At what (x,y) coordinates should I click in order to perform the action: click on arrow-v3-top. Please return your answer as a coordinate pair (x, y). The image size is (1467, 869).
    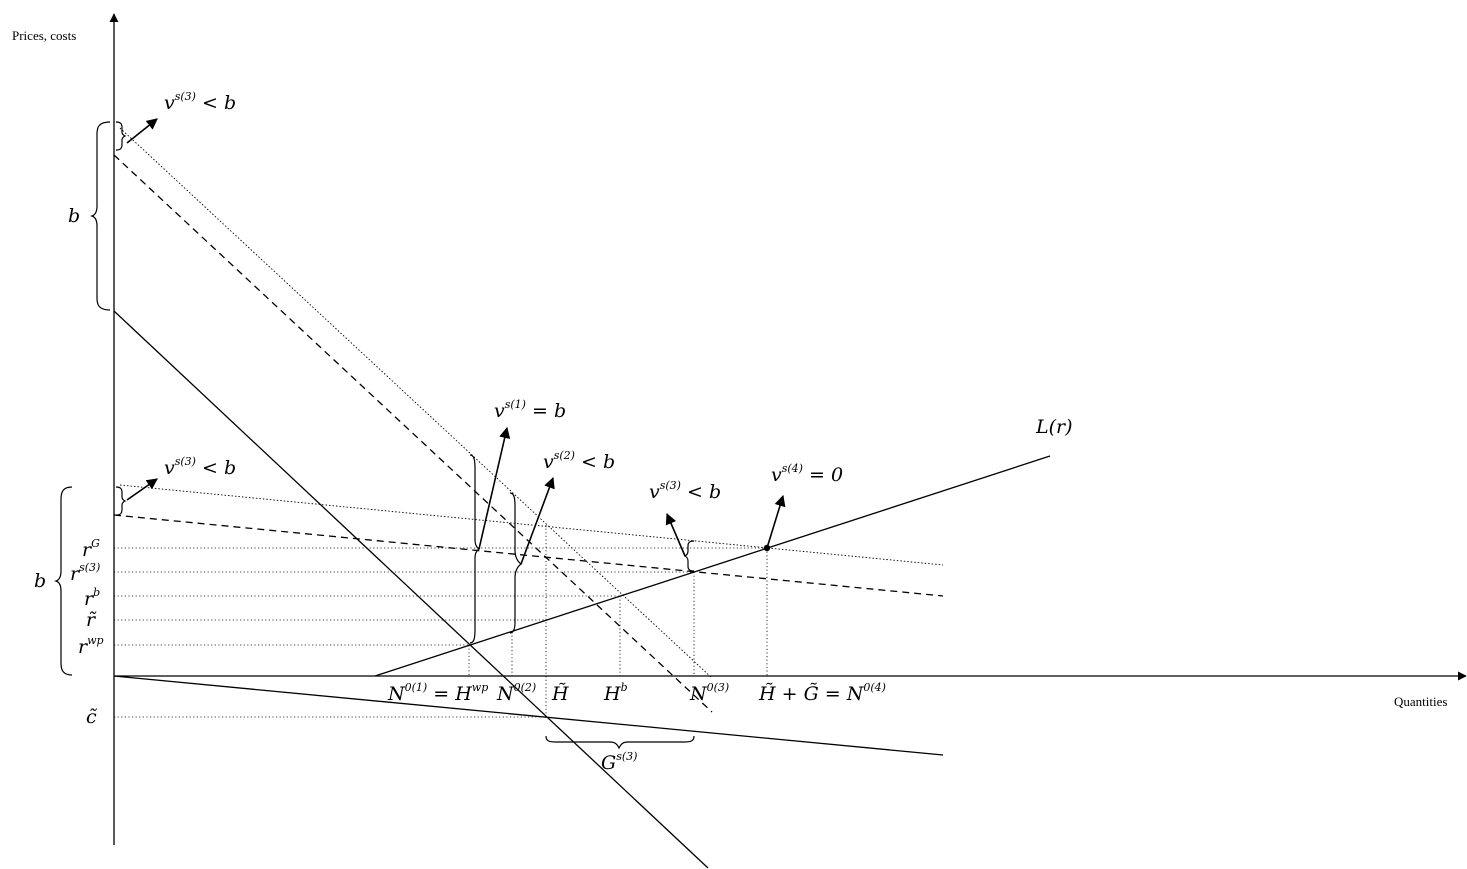
    Looking at the image, I should click on (142, 131).